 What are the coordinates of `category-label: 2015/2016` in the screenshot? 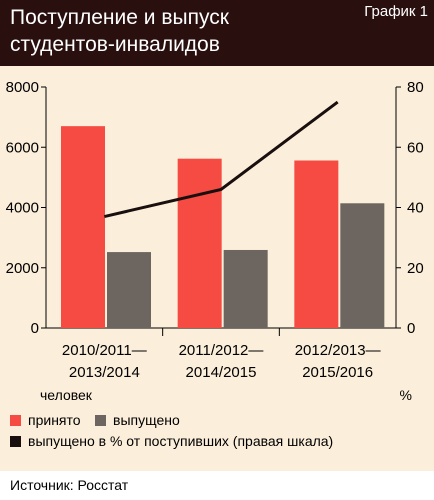 It's located at (337, 372).